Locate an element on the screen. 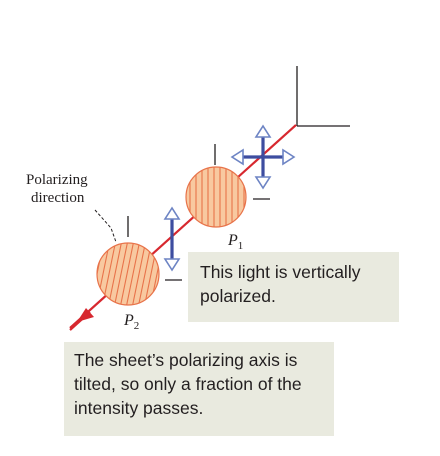  polarizing-direction-label: Polarizing direction is located at coordinates (58, 189).